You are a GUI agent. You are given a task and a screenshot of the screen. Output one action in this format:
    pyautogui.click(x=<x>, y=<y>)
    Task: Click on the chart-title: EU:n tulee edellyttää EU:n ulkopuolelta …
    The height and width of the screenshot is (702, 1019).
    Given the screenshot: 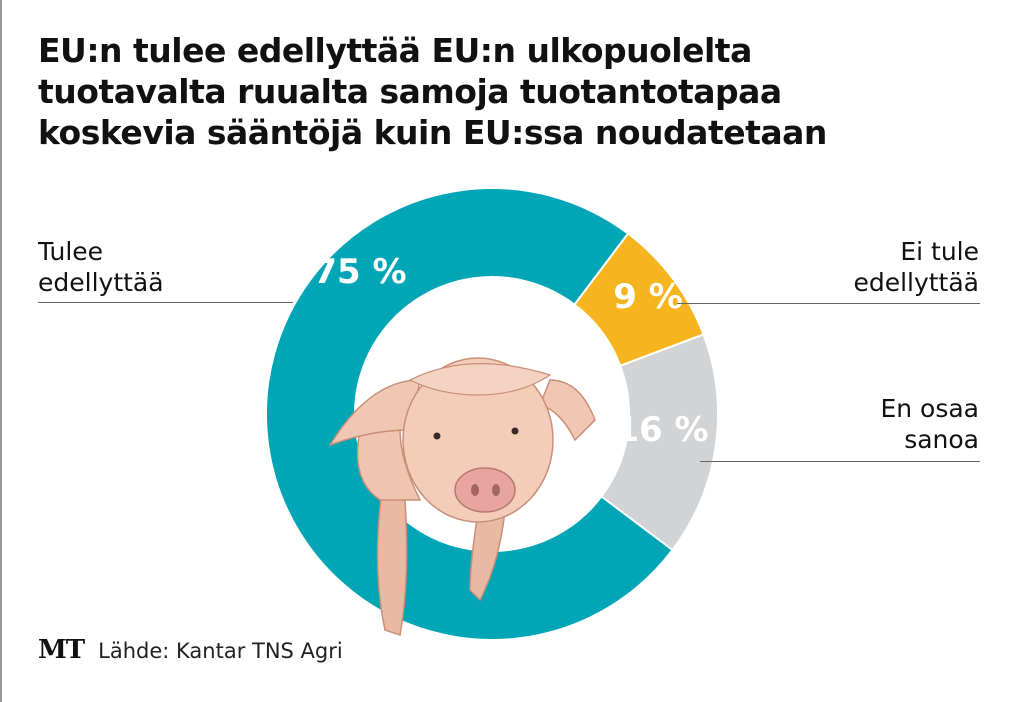 What is the action you would take?
    pyautogui.click(x=432, y=91)
    